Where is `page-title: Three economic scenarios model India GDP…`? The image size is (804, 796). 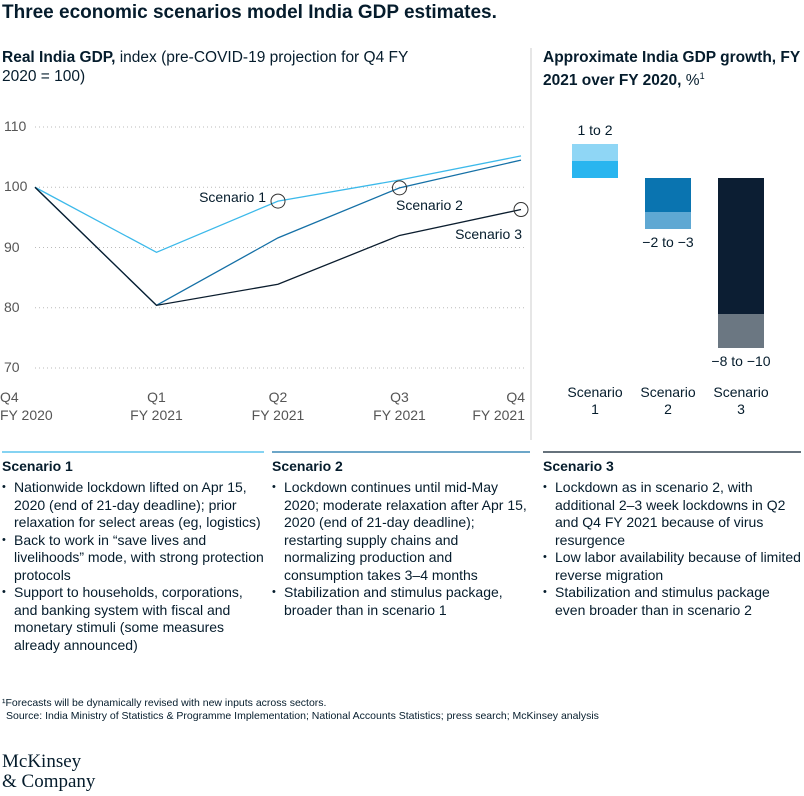 page-title: Three economic scenarios model India GDP… is located at coordinates (249, 12).